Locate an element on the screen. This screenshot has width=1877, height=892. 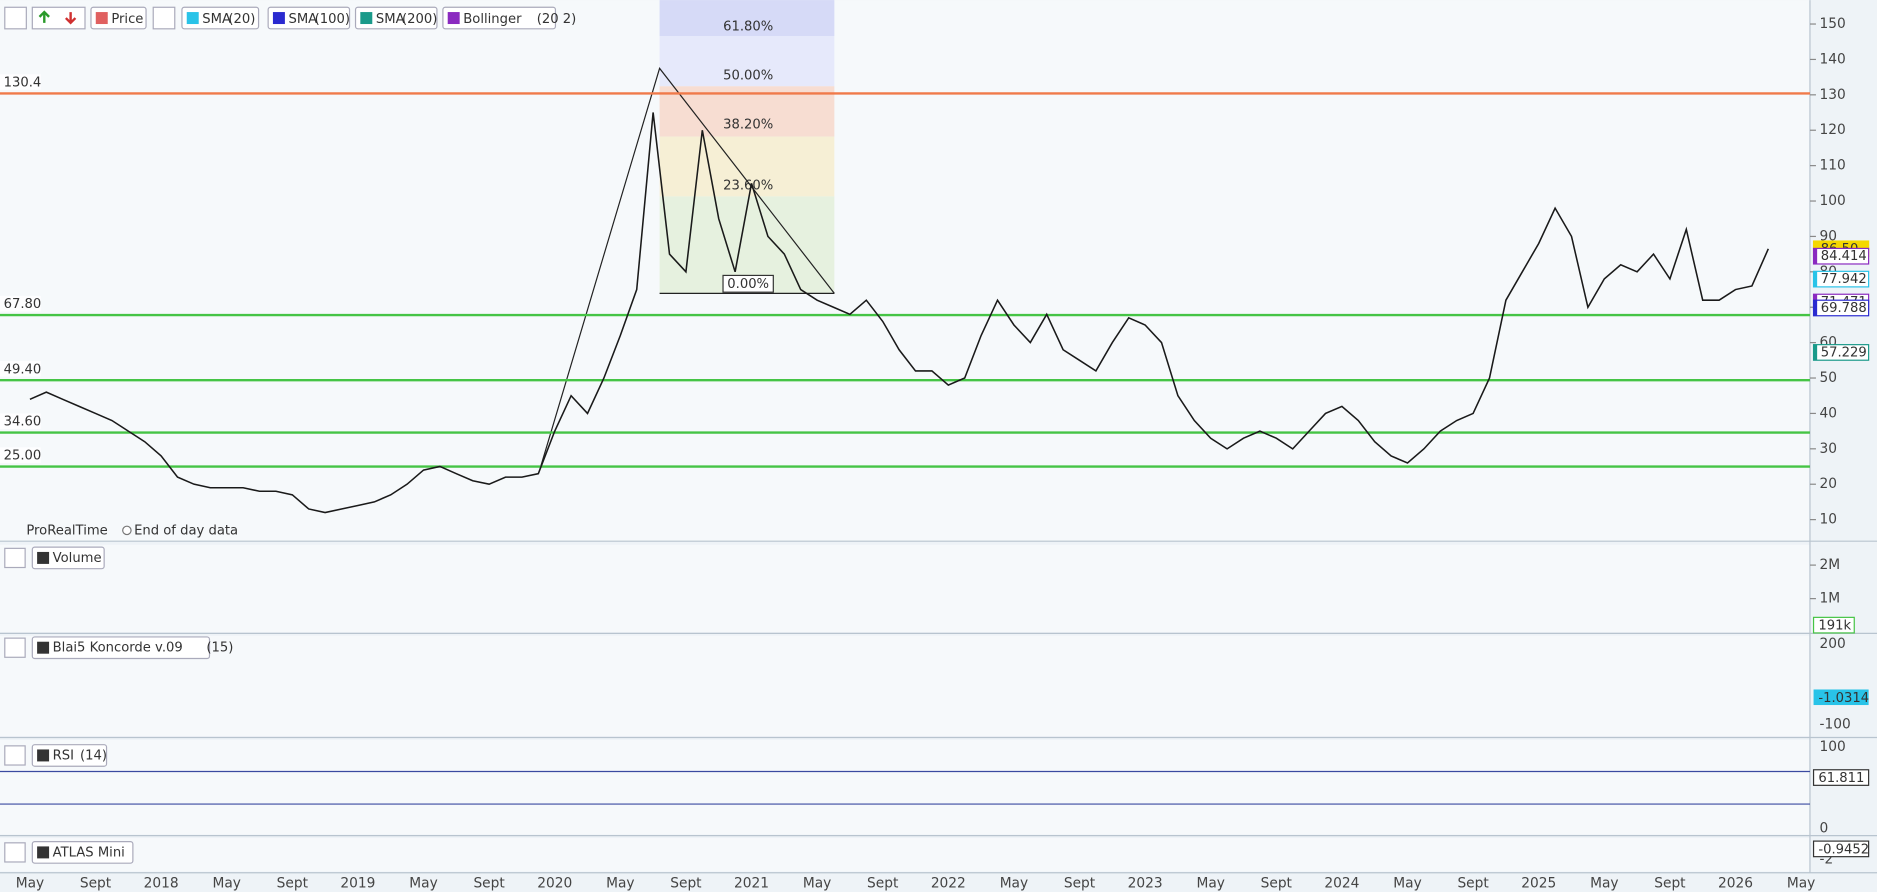
rsi-plot-area is located at coordinates (905, 787).